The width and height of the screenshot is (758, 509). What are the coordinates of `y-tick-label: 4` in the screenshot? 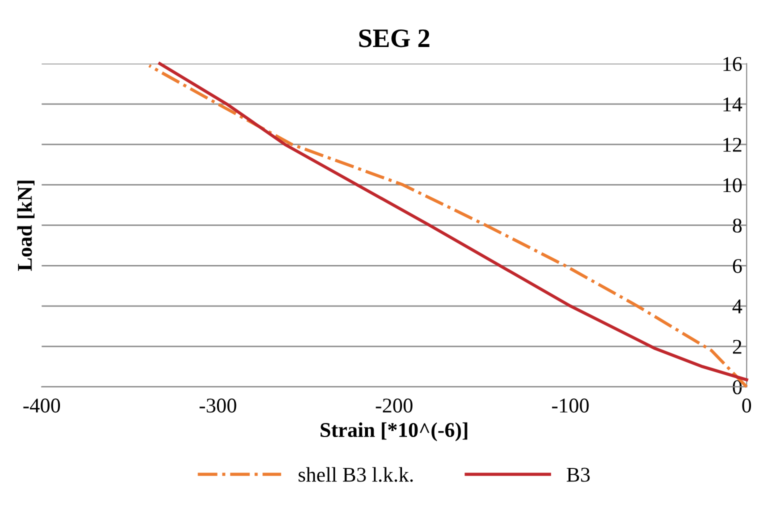 It's located at (737, 307).